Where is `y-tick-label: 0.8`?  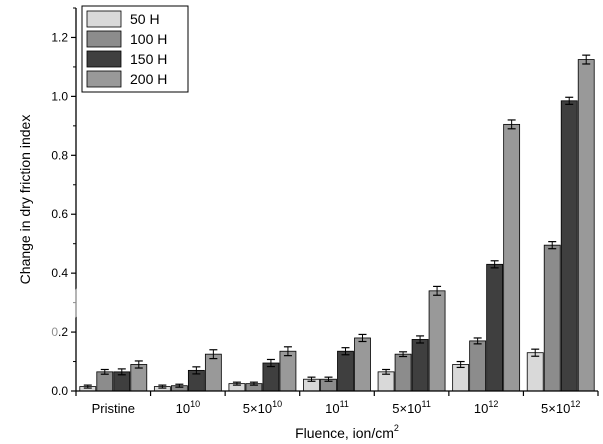 y-tick-label: 0.8 is located at coordinates (59, 155).